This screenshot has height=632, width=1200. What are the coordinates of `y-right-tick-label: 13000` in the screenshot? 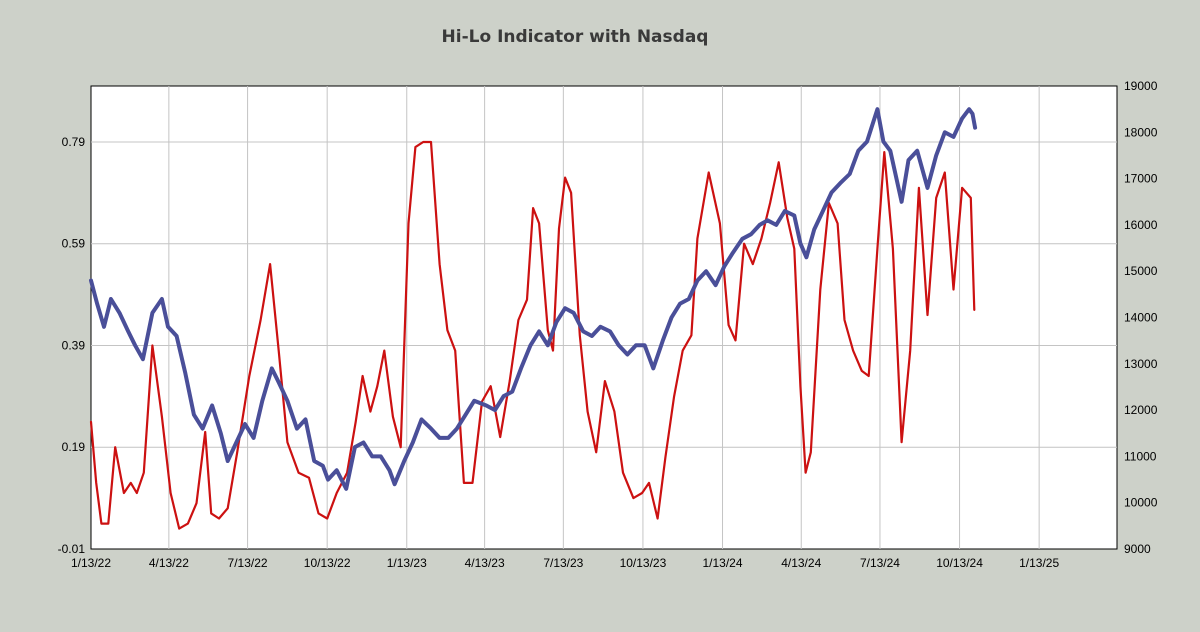 It's located at (1141, 364).